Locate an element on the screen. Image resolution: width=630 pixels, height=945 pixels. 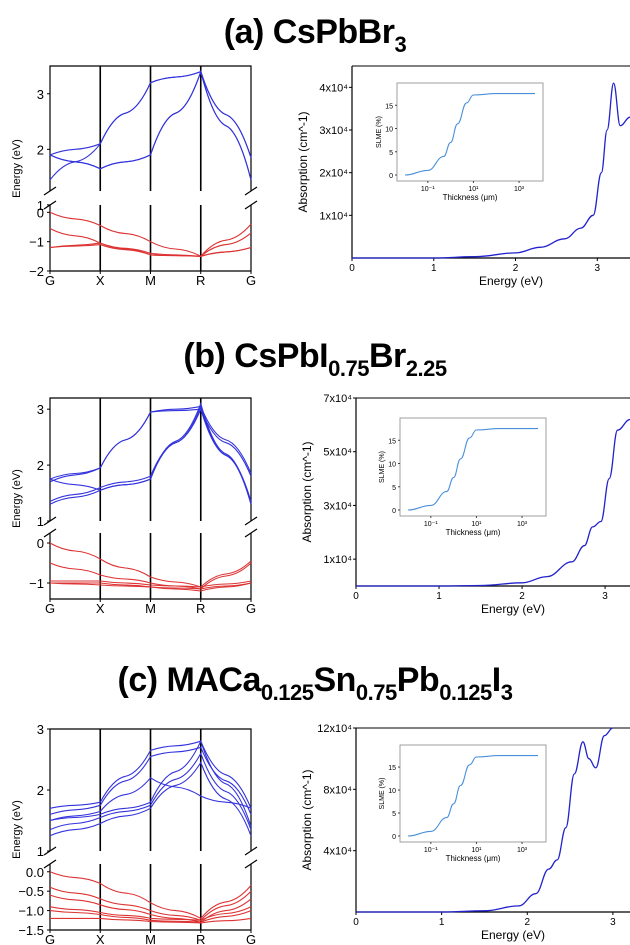
kpoint-label: X is located at coordinates (100, 938).